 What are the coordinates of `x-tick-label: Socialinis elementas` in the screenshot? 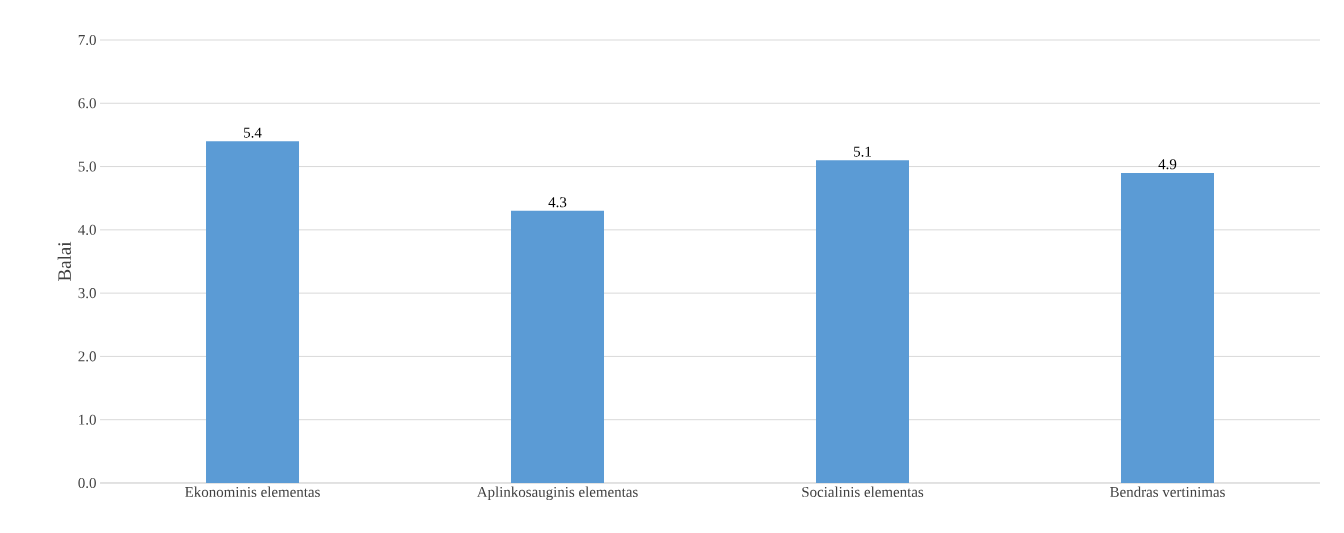 It's located at (863, 492).